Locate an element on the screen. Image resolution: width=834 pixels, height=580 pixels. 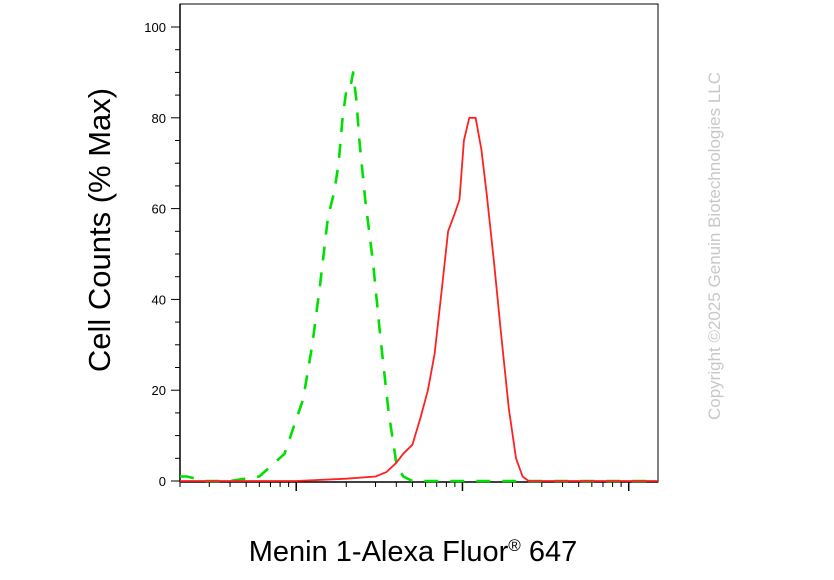
y-tick-label: 80 is located at coordinates (159, 118).